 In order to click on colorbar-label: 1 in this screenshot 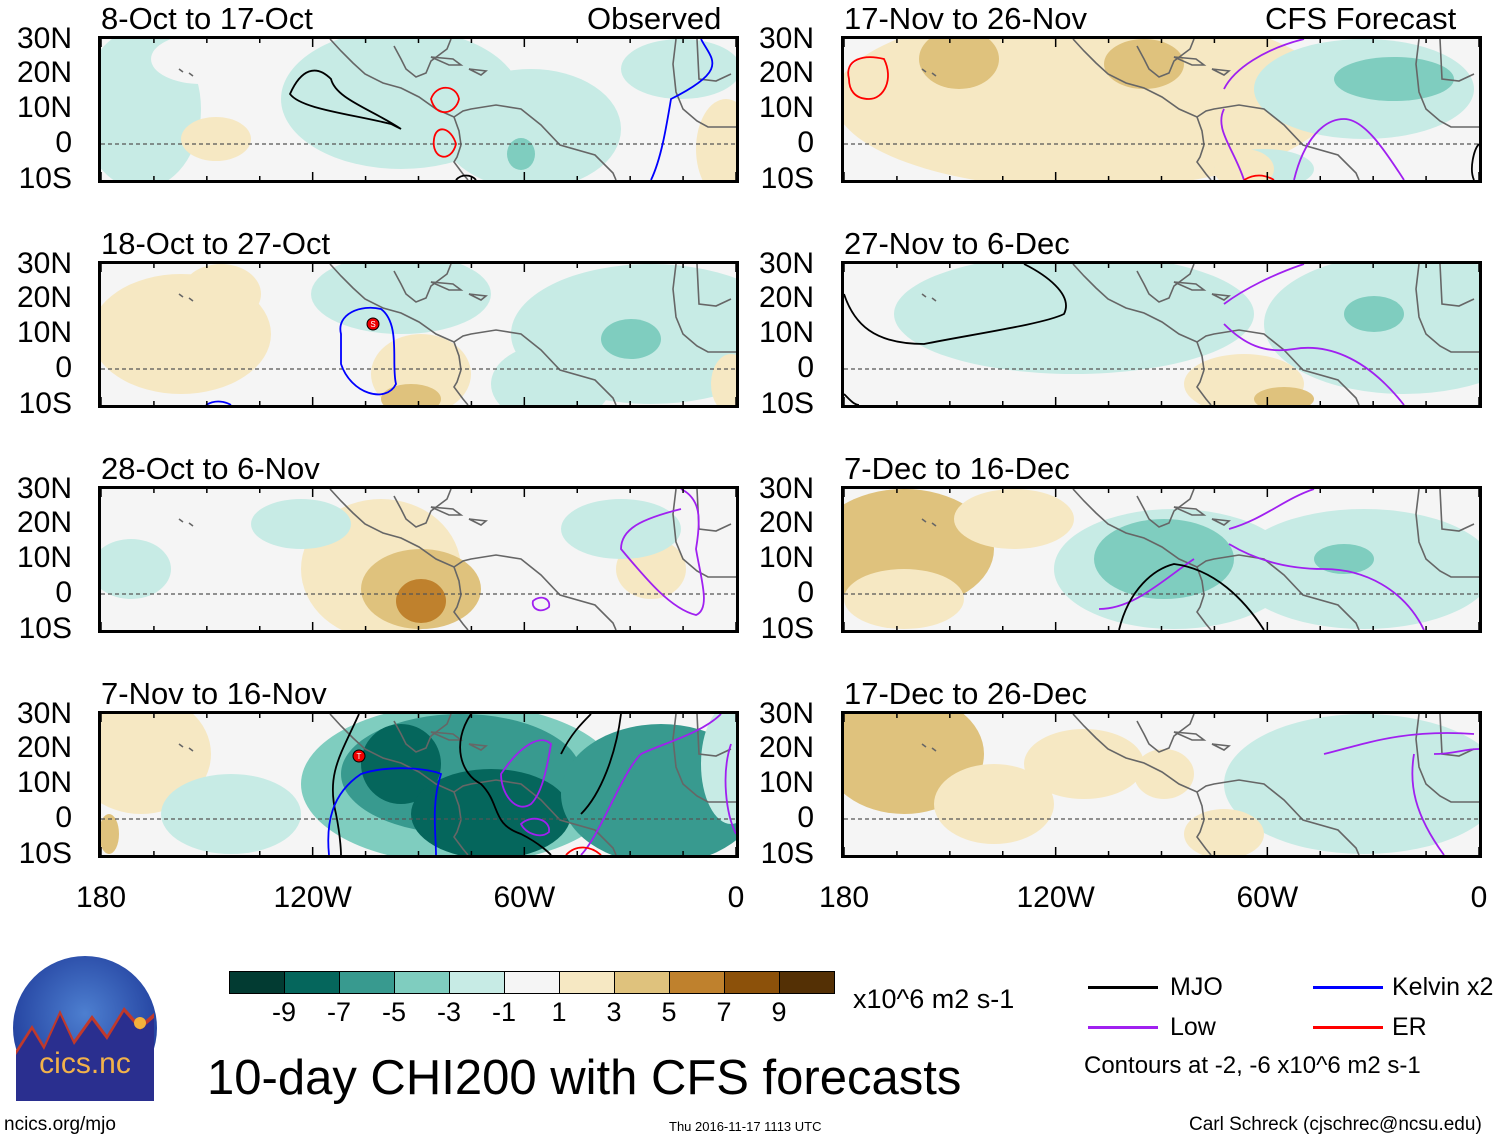, I will do `click(559, 1012)`.